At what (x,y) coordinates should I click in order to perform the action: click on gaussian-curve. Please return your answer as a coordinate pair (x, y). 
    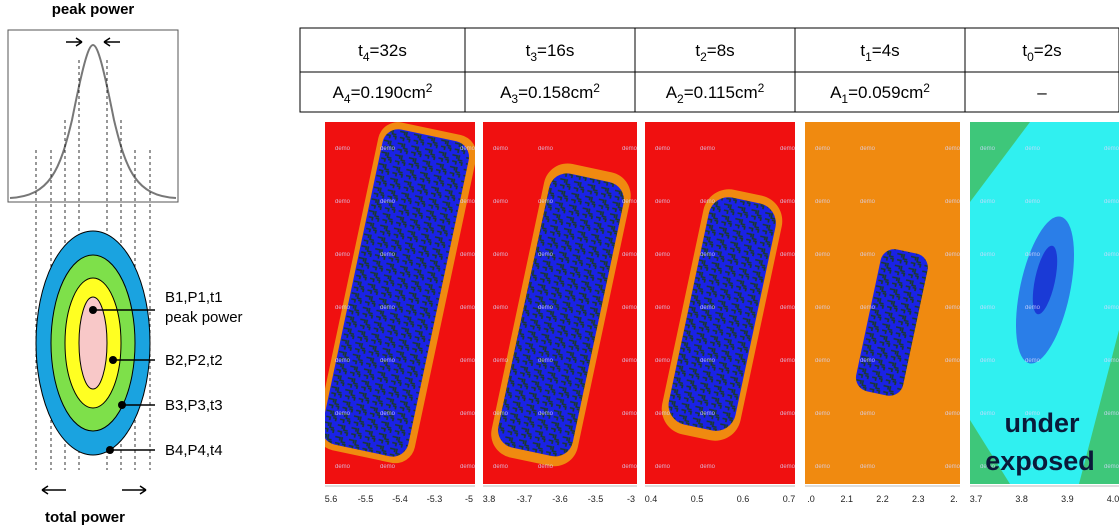
    Looking at the image, I should click on (93, 121).